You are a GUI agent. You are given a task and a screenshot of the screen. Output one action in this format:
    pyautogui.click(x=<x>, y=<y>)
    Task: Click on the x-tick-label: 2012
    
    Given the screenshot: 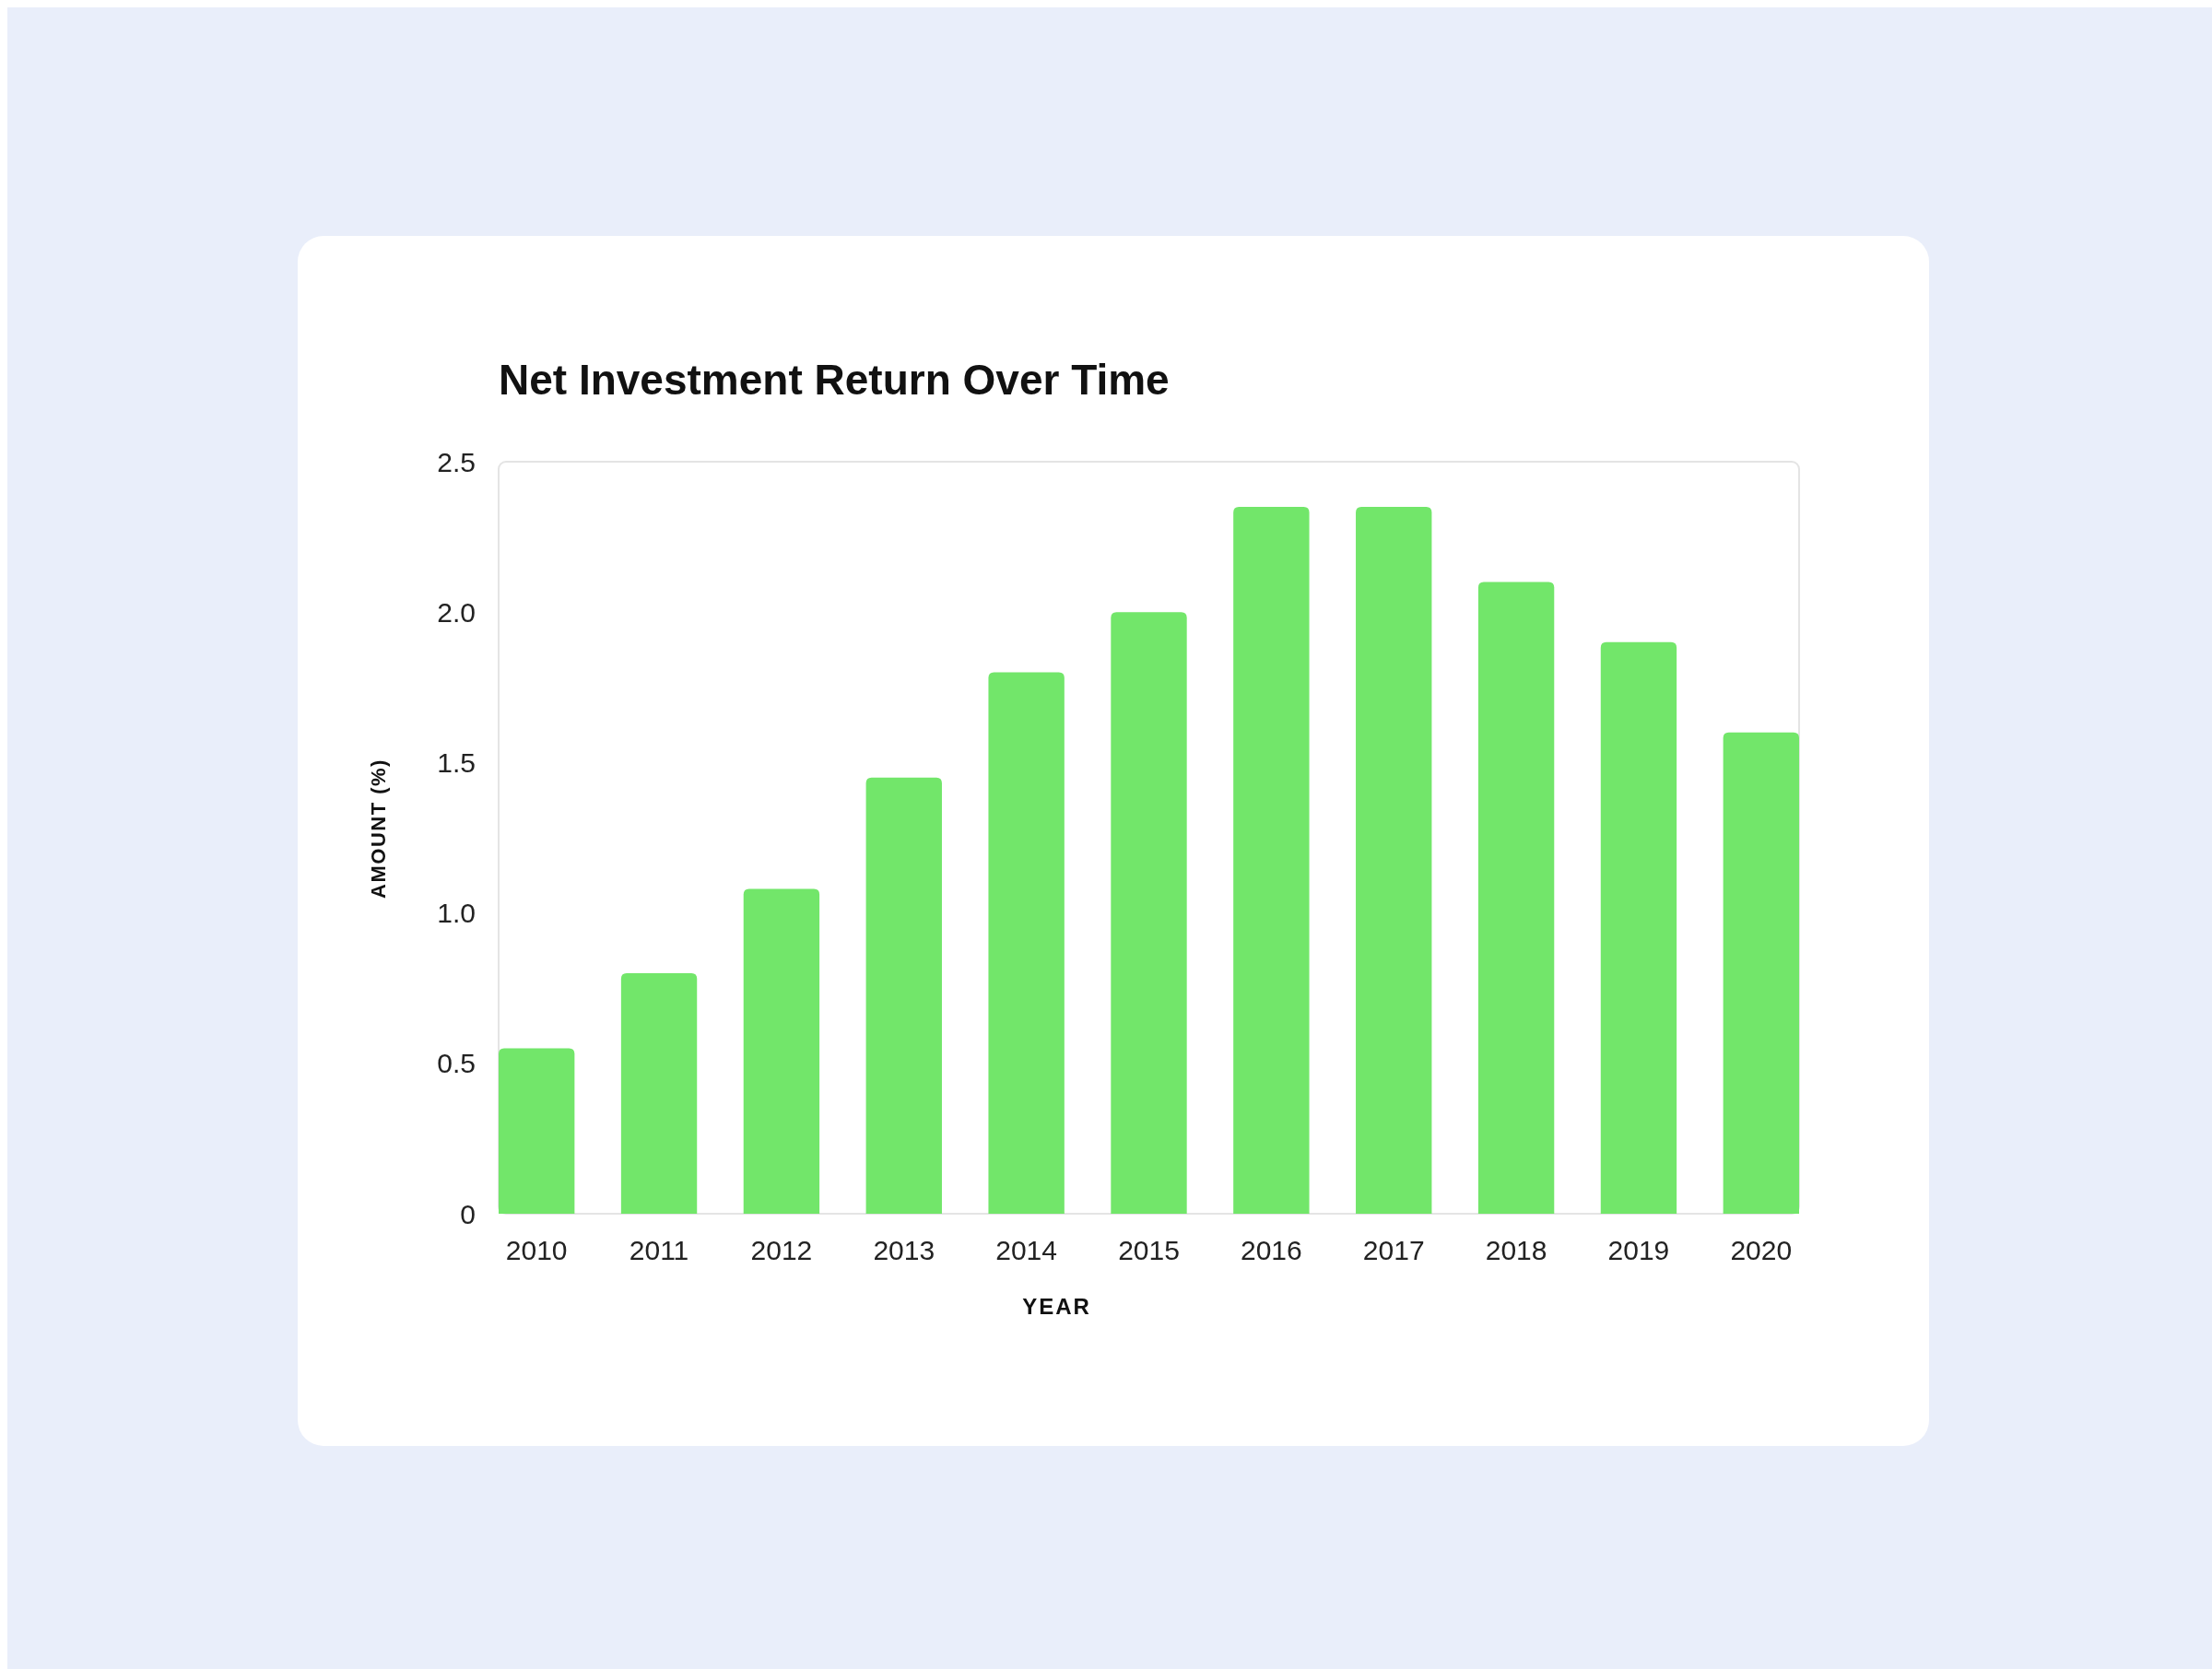 What is the action you would take?
    pyautogui.click(x=781, y=1249)
    